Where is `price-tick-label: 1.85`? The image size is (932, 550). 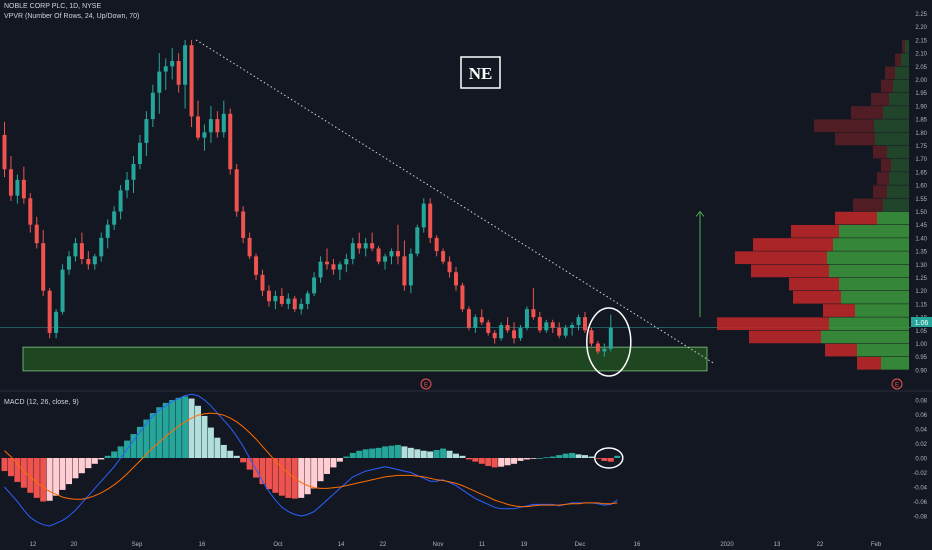
price-tick-label: 1.85 is located at coordinates (921, 121).